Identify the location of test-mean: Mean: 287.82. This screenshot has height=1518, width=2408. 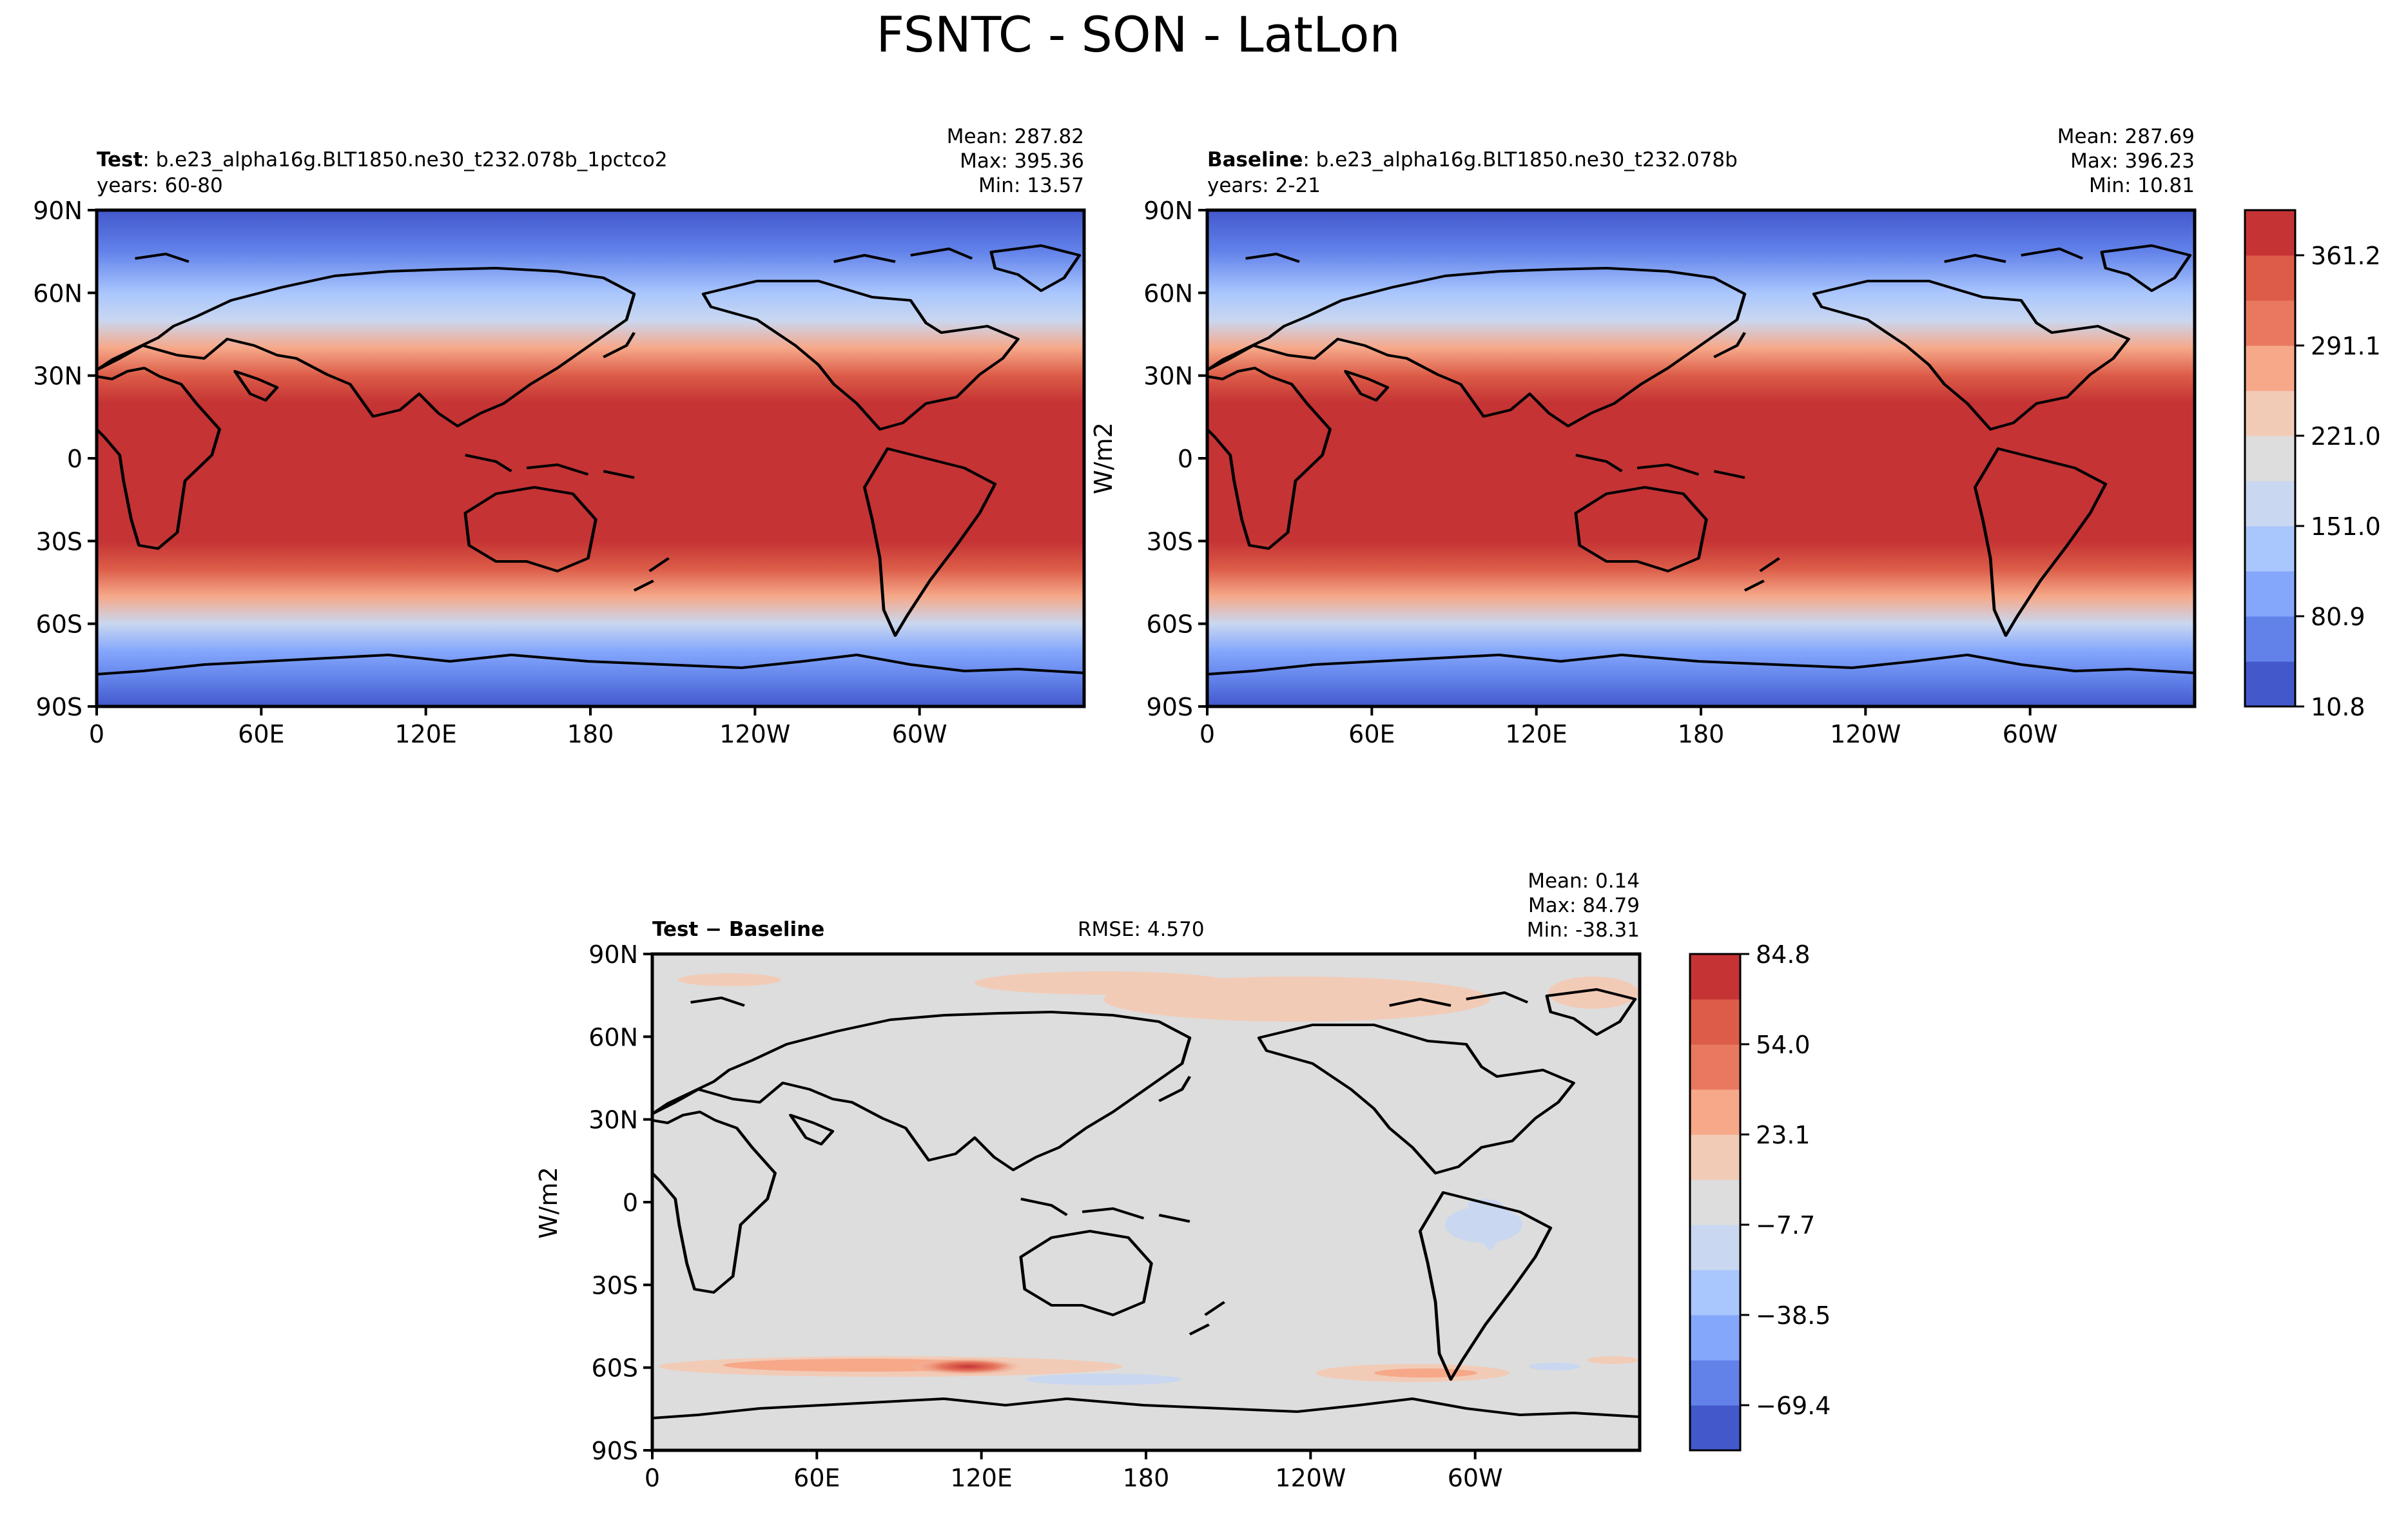
(1015, 136).